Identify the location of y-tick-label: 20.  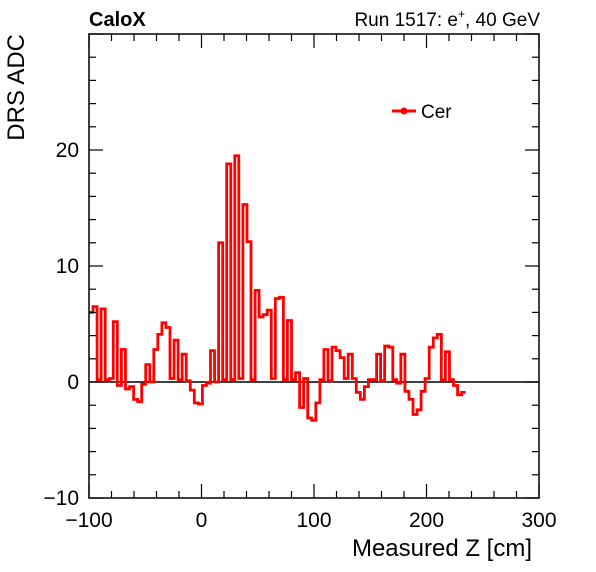
(67, 150).